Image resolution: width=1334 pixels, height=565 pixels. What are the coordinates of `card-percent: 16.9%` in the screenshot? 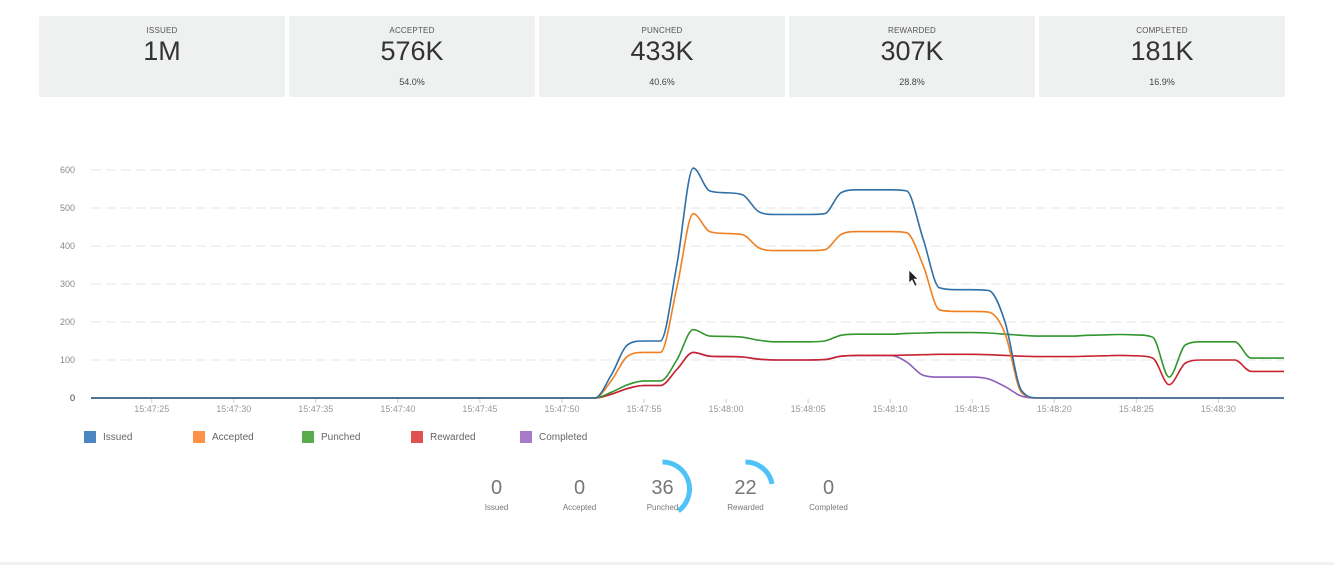 It's located at (1162, 82).